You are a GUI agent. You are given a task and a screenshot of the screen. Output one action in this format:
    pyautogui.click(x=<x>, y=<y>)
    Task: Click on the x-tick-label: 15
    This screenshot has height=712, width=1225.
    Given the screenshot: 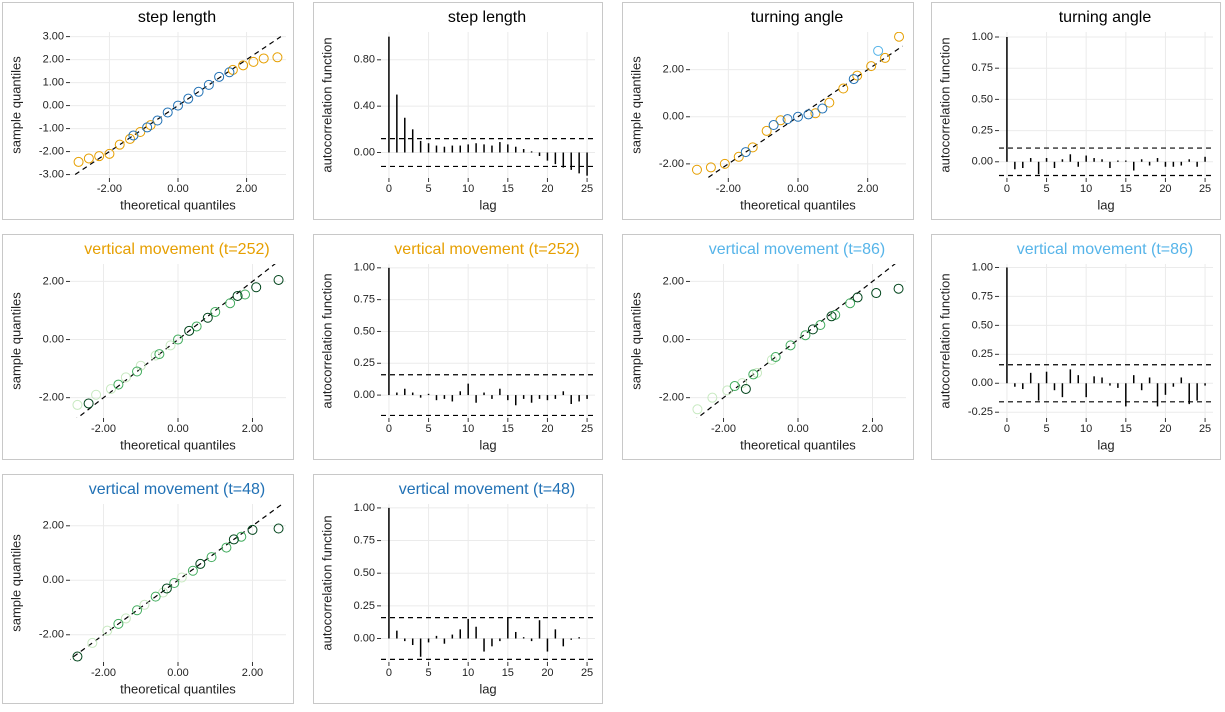 What is the action you would take?
    pyautogui.click(x=508, y=673)
    